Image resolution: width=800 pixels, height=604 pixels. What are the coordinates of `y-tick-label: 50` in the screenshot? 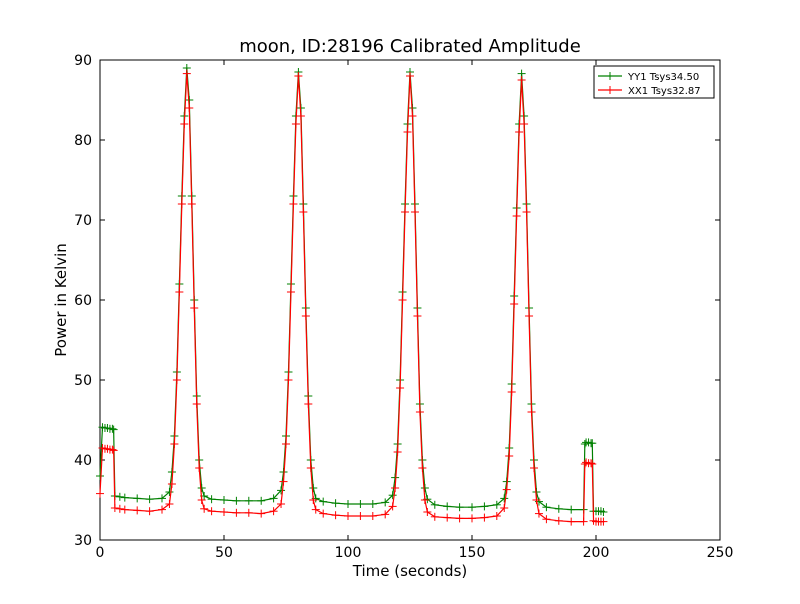 It's located at (83, 381).